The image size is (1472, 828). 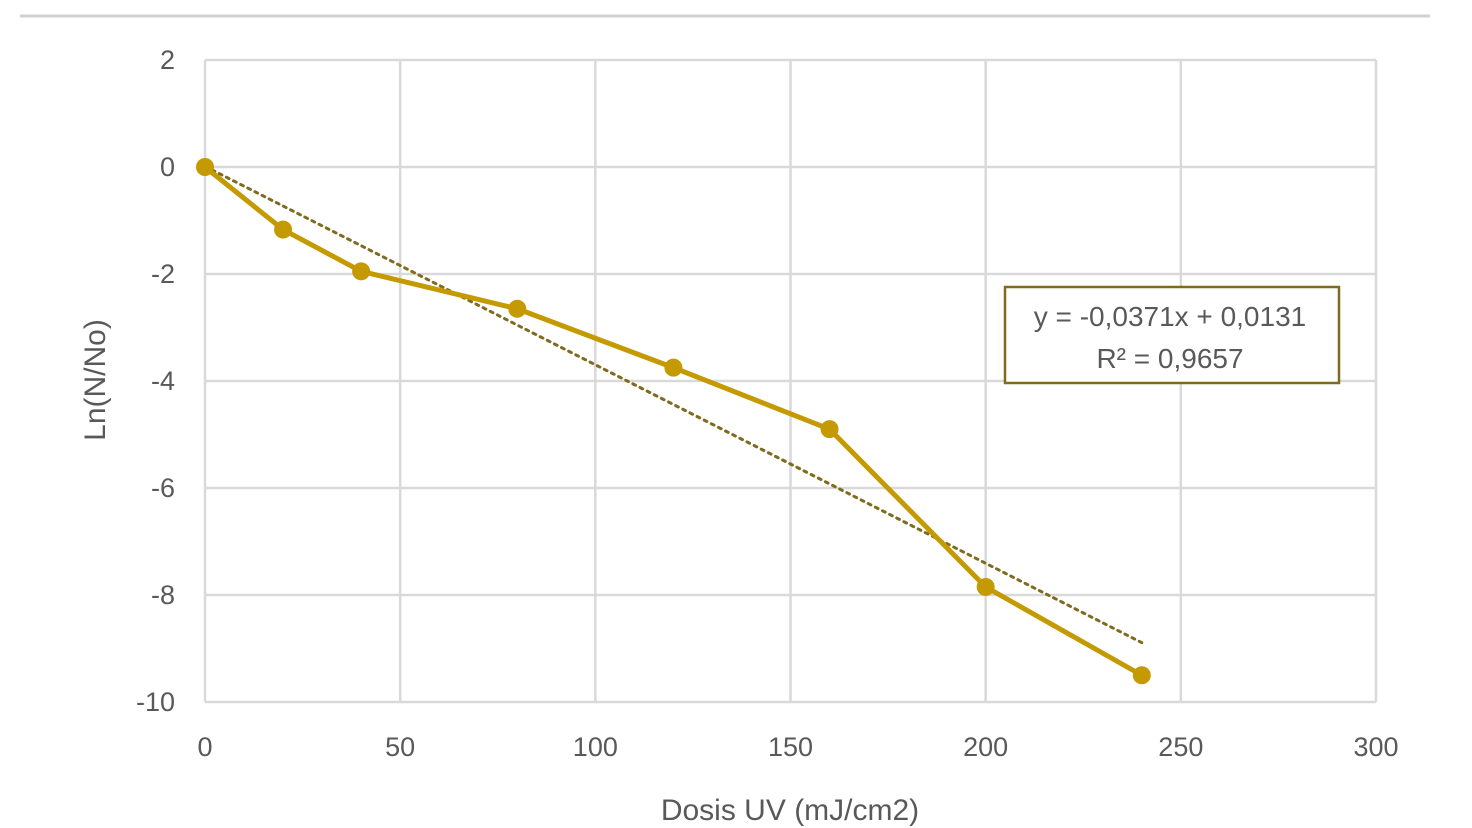 I want to click on x-tick-label: 150, so click(x=790, y=747).